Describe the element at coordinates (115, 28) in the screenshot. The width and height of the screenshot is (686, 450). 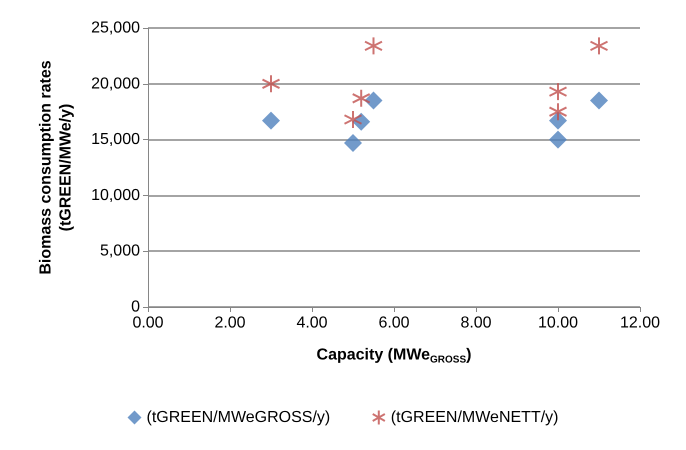
I see `y-tick-label: 25,000` at that location.